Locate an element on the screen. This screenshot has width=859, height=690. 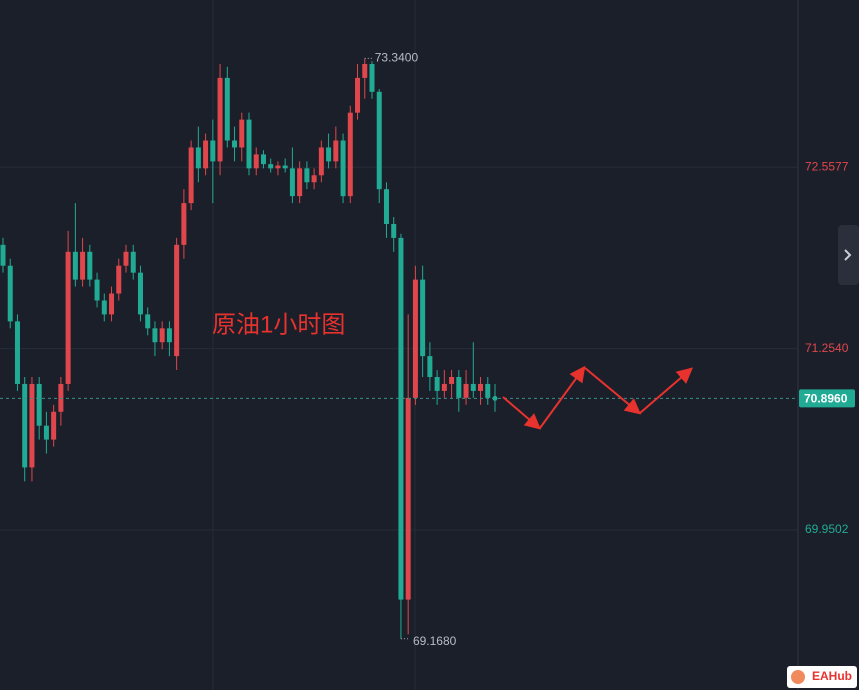
min-label: 69.1680 is located at coordinates (435, 641).